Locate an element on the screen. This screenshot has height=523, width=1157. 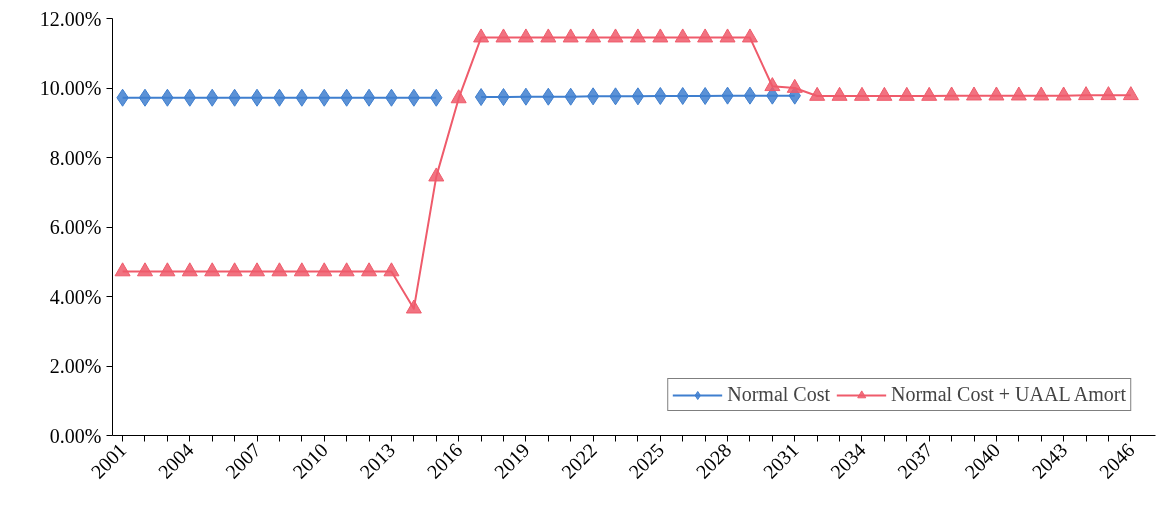
y-tick-label: 10.00% is located at coordinates (70, 88).